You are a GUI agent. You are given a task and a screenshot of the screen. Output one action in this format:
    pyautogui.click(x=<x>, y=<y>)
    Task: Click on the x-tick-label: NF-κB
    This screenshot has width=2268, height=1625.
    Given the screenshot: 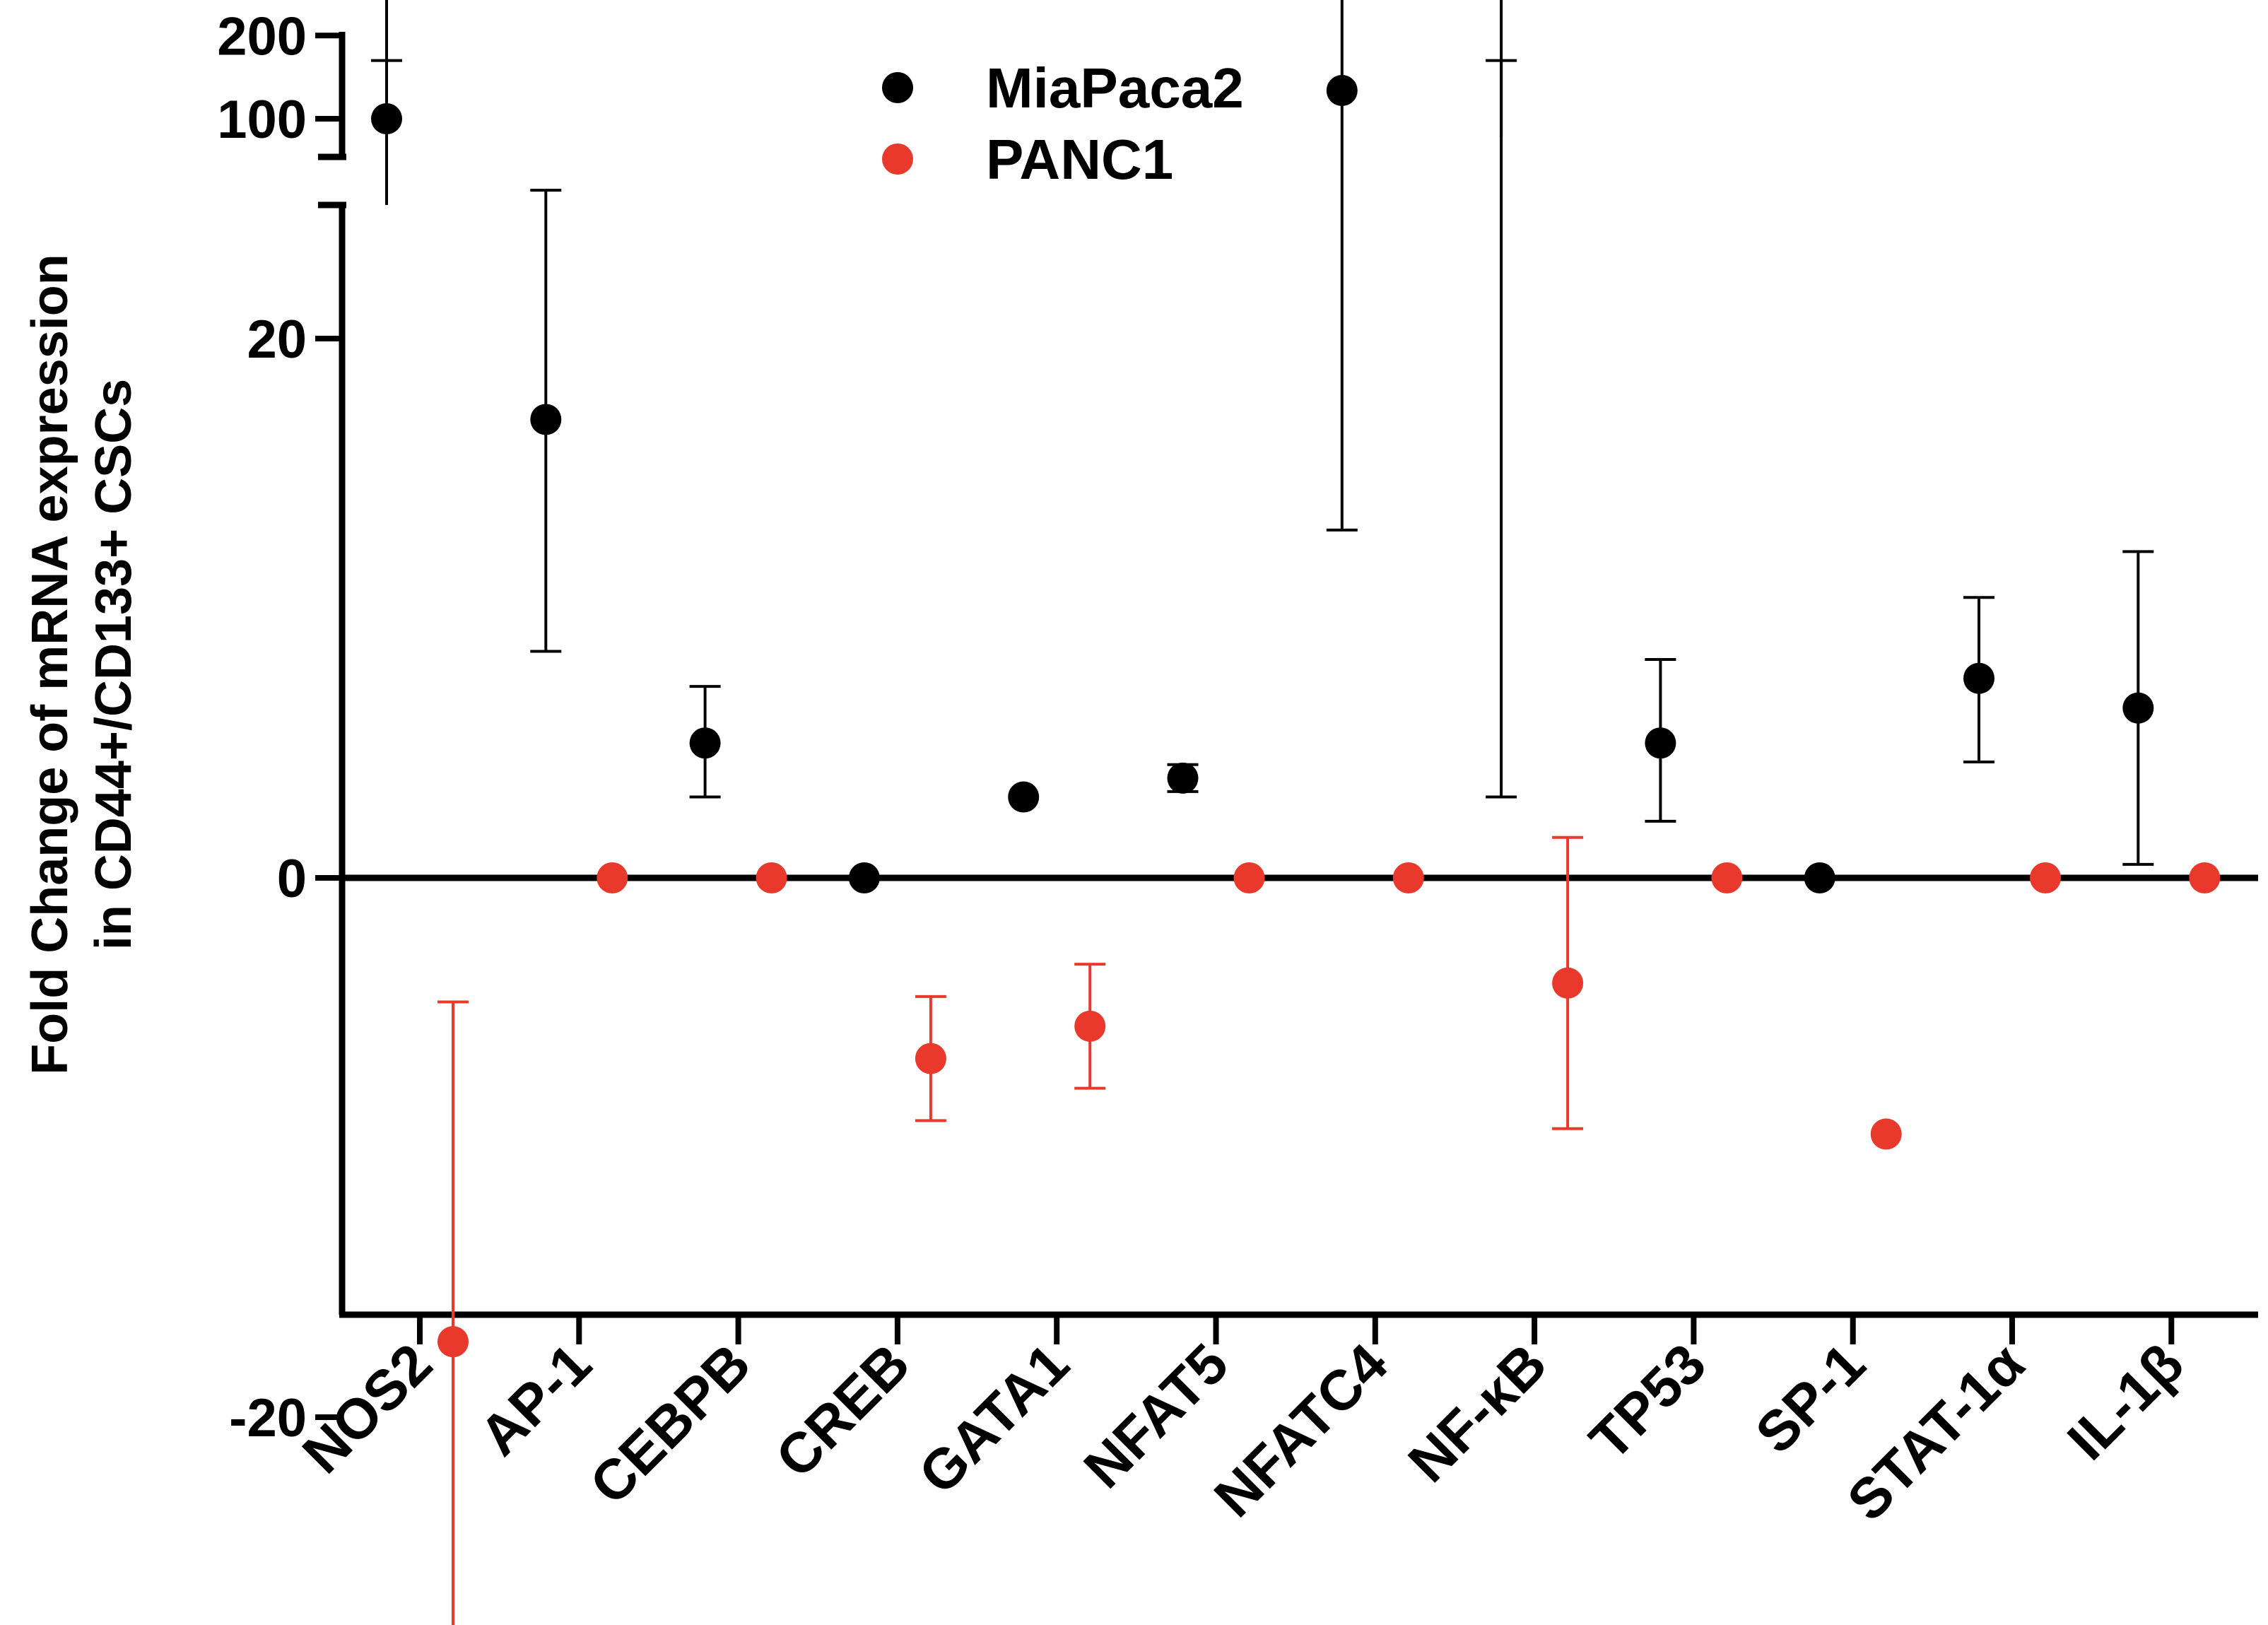 What is the action you would take?
    pyautogui.click(x=1478, y=1413)
    